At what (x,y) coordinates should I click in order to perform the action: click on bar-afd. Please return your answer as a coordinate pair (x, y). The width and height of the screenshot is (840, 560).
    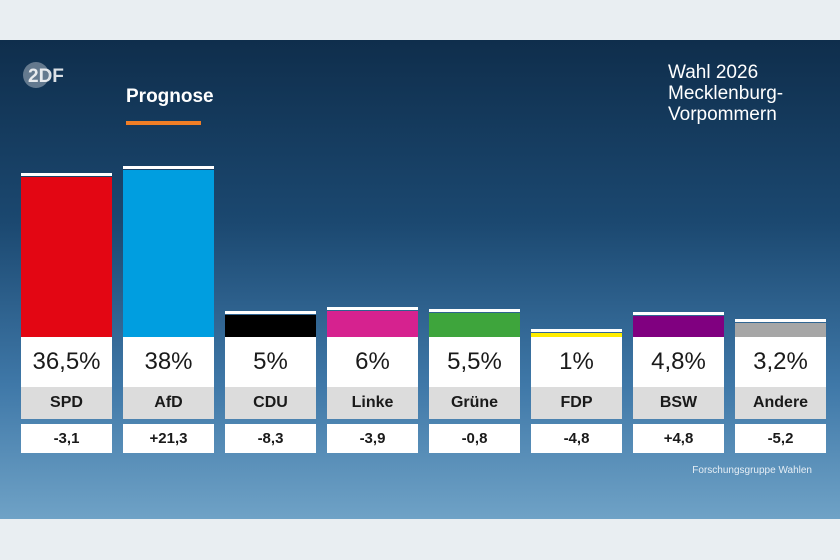
    Looking at the image, I should click on (168, 253).